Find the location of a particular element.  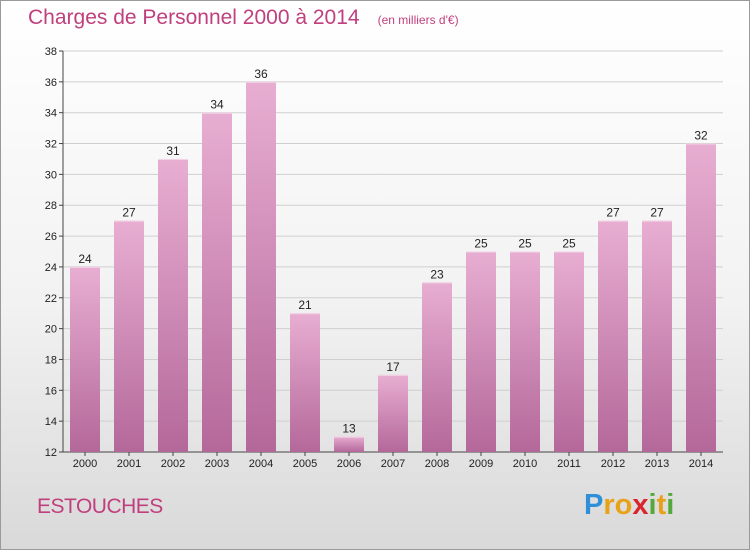

logo-letter: x is located at coordinates (640, 505).